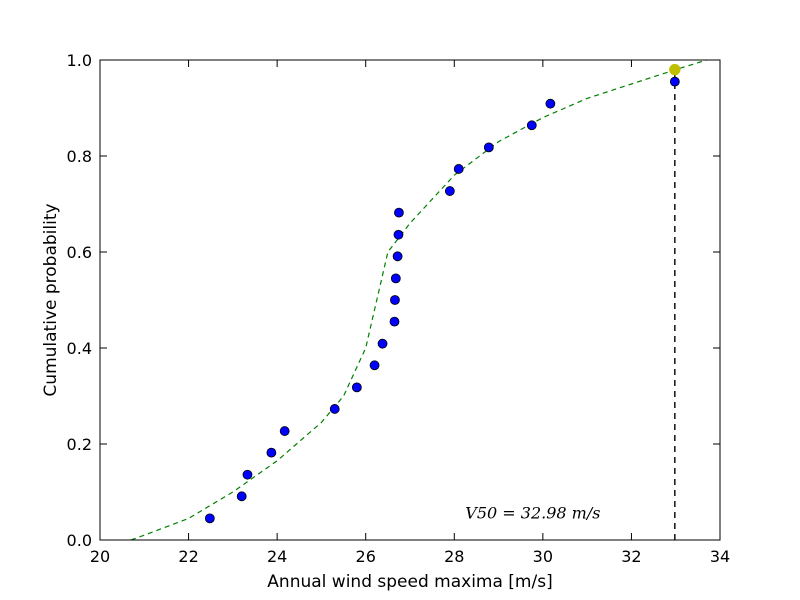 Image resolution: width=800 pixels, height=600 pixels. What do you see at coordinates (409, 582) in the screenshot?
I see `x-axis-label: Annual wind speed maxima [m/s]` at bounding box center [409, 582].